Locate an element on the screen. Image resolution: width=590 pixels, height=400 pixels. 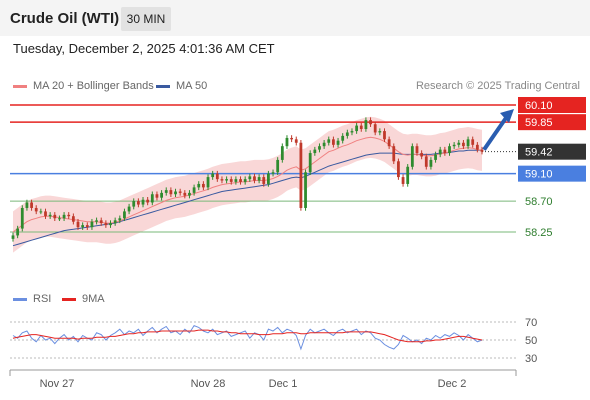
rsi-tick-30: 30 is located at coordinates (531, 359).